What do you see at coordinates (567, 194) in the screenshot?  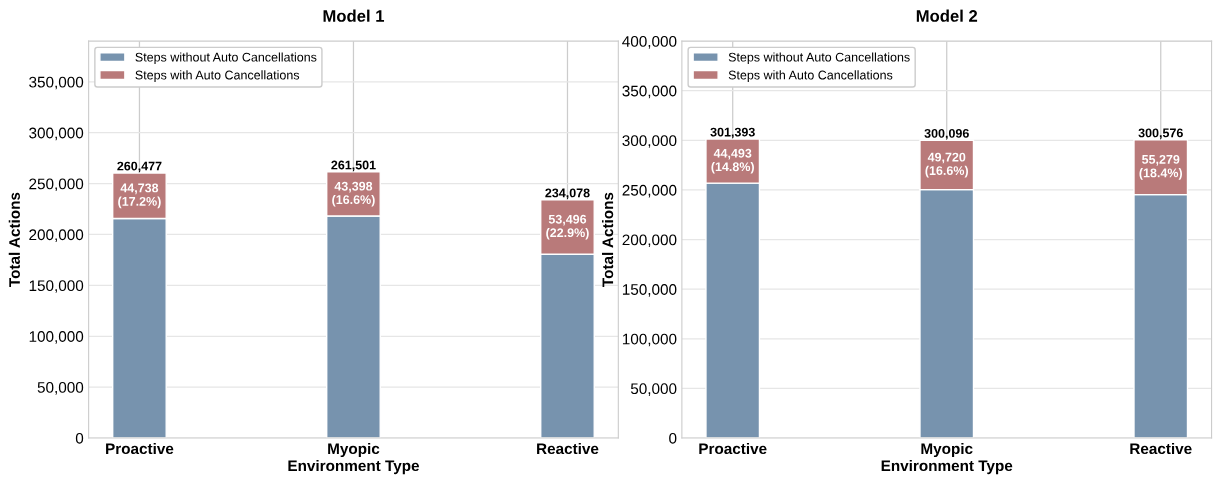 I see `total-label: 234,078` at bounding box center [567, 194].